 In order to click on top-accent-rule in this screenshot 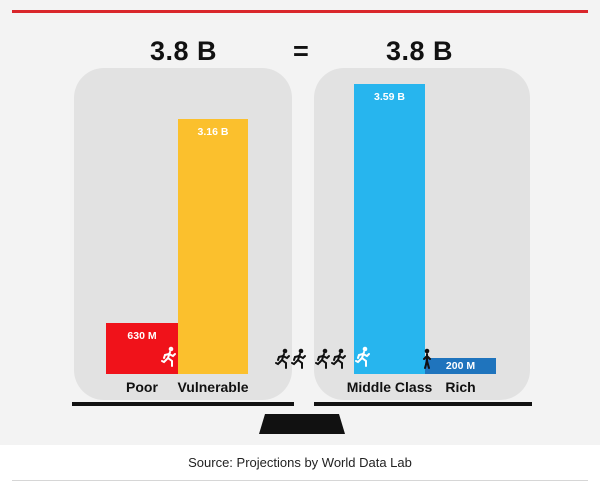, I will do `click(300, 11)`.